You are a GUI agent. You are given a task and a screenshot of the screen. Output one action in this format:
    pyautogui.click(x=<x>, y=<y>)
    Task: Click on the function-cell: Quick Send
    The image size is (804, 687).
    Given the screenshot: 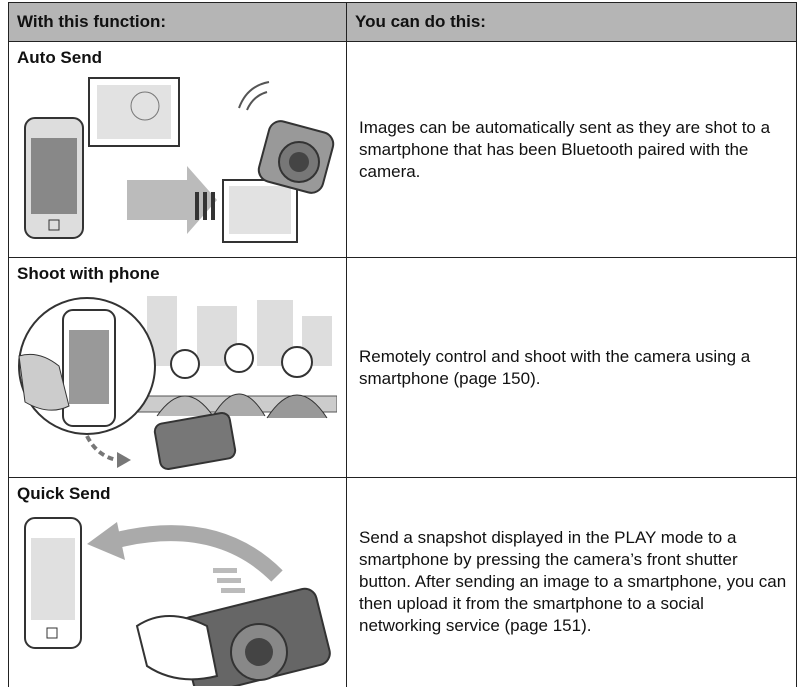 What is the action you would take?
    pyautogui.click(x=177, y=582)
    